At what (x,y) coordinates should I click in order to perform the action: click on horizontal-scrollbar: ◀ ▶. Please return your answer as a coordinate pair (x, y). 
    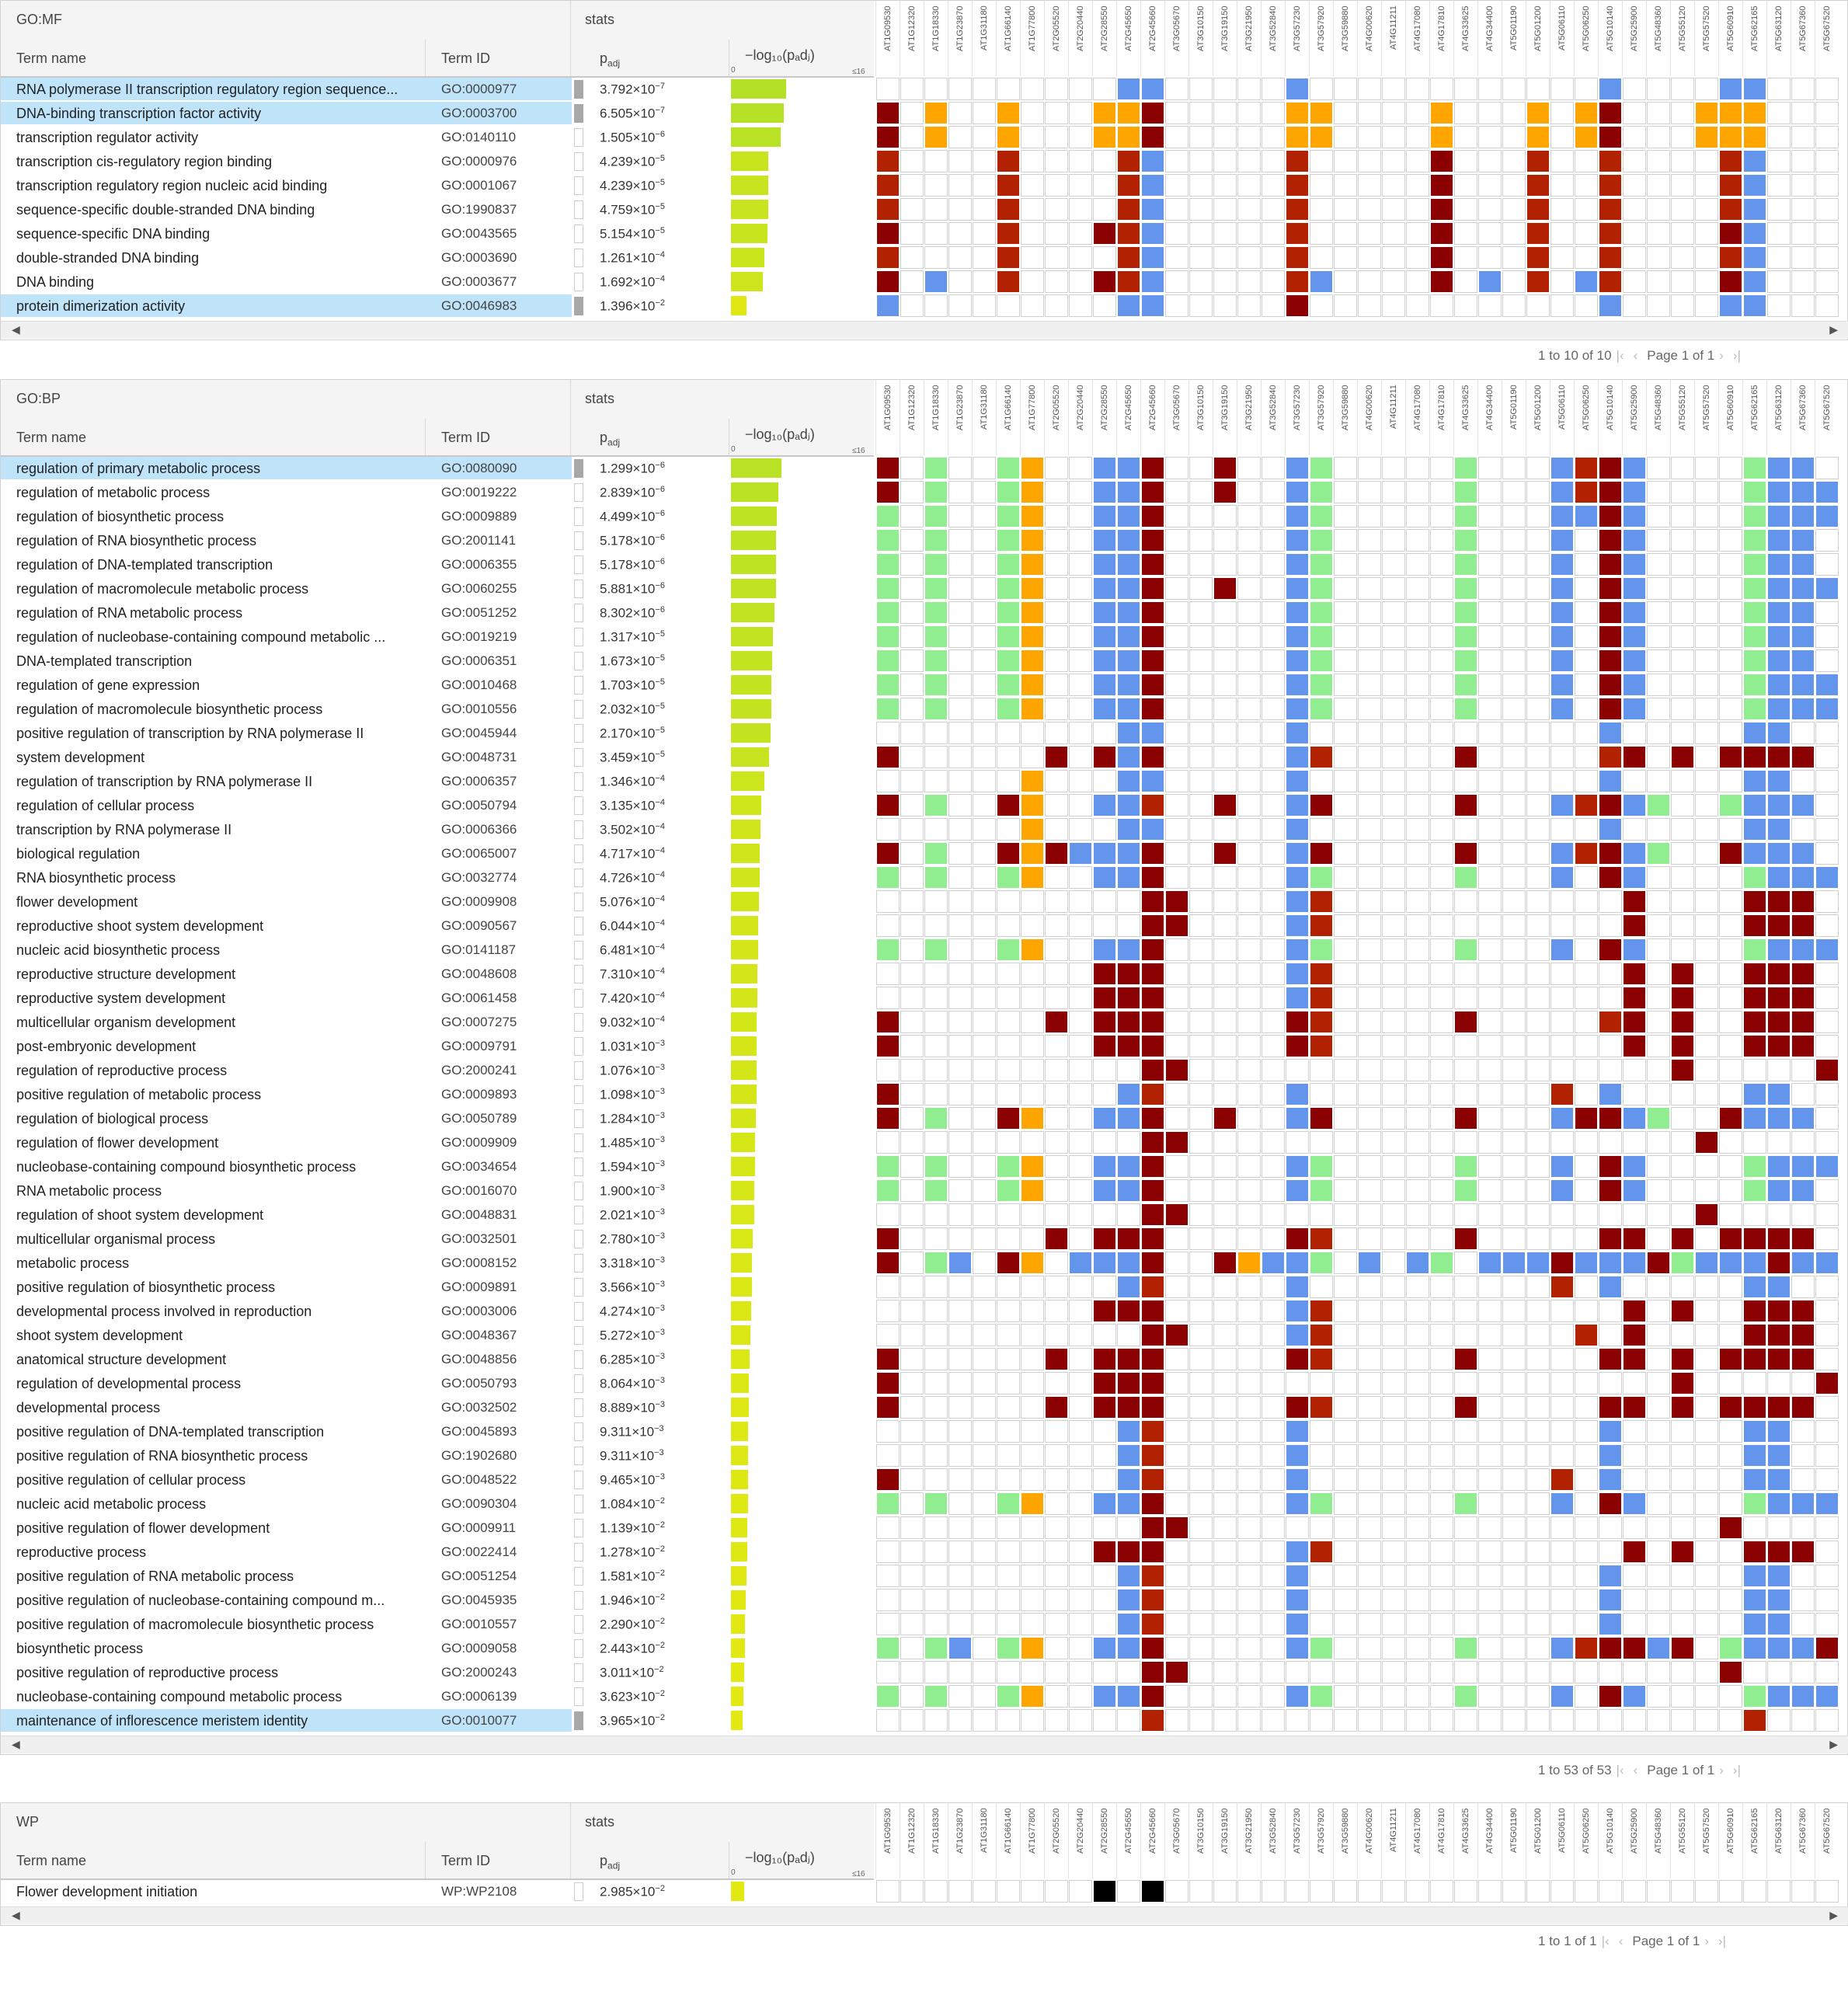
    Looking at the image, I should click on (925, 1915).